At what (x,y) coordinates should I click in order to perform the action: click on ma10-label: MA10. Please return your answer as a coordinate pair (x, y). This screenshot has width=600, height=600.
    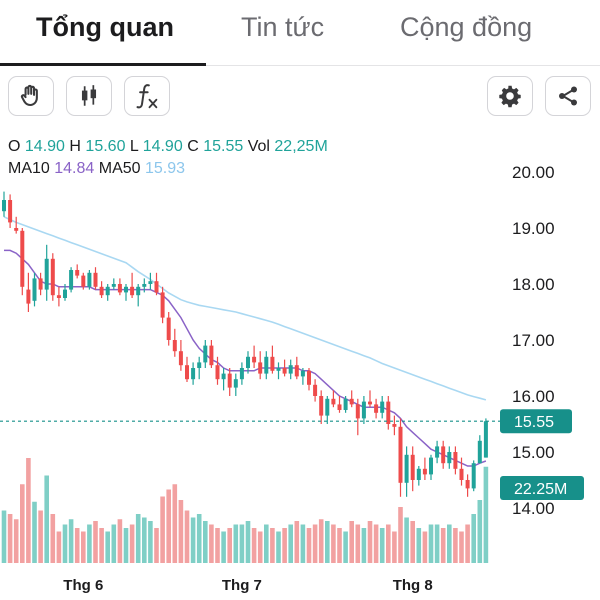
    Looking at the image, I should click on (29, 168).